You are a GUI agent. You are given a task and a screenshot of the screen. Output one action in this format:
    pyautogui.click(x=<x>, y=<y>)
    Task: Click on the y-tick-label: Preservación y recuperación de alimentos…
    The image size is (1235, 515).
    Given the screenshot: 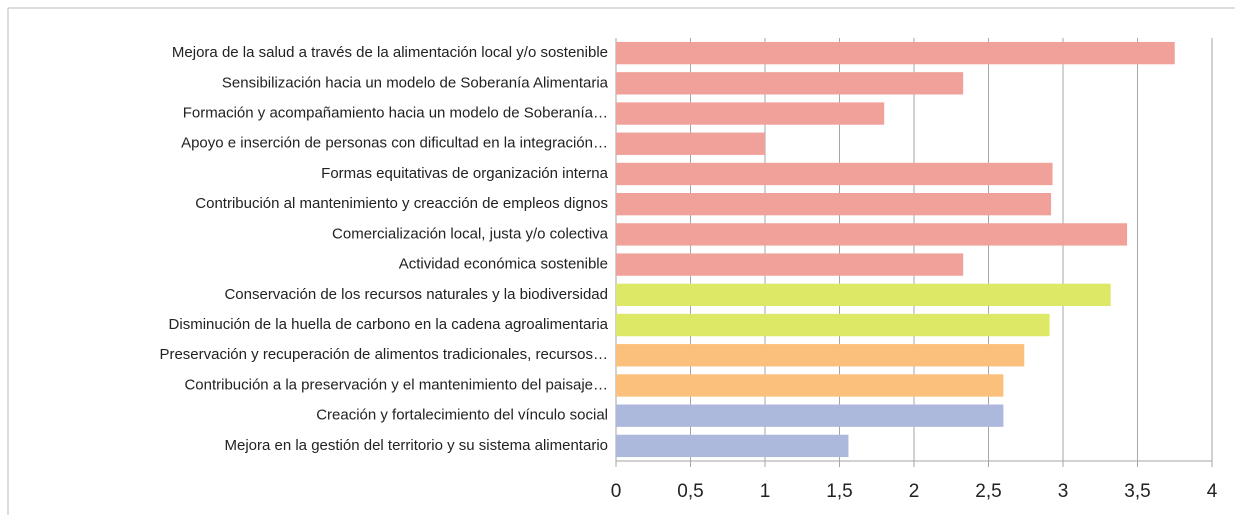 What is the action you would take?
    pyautogui.click(x=383, y=354)
    